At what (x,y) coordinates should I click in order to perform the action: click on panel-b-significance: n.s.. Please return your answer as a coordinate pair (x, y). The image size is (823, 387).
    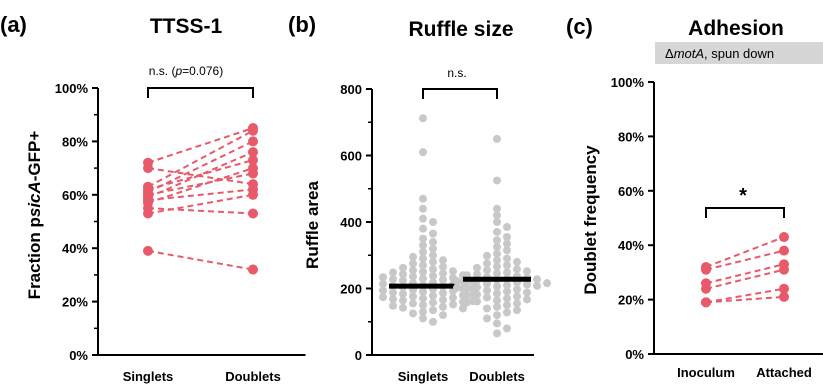
    Looking at the image, I should click on (456, 73).